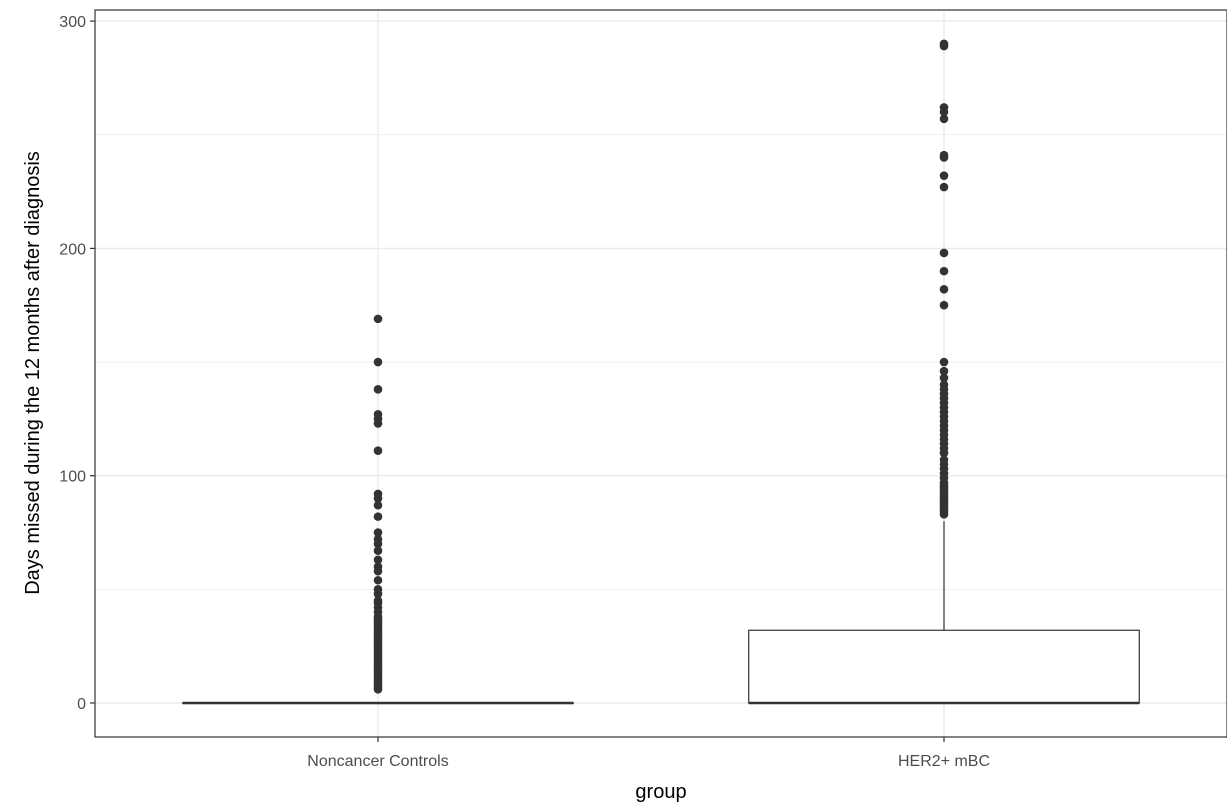 The height and width of the screenshot is (807, 1227). What do you see at coordinates (72, 249) in the screenshot?
I see `y-tick-label: 200` at bounding box center [72, 249].